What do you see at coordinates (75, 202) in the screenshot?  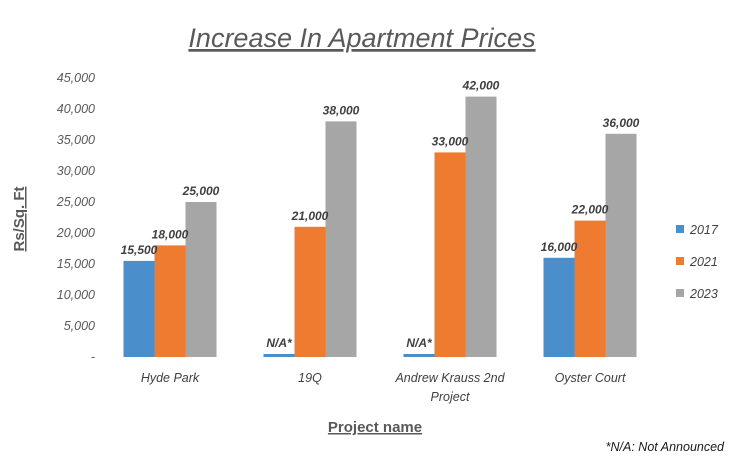 I see `y-tick-label: 25,000` at bounding box center [75, 202].